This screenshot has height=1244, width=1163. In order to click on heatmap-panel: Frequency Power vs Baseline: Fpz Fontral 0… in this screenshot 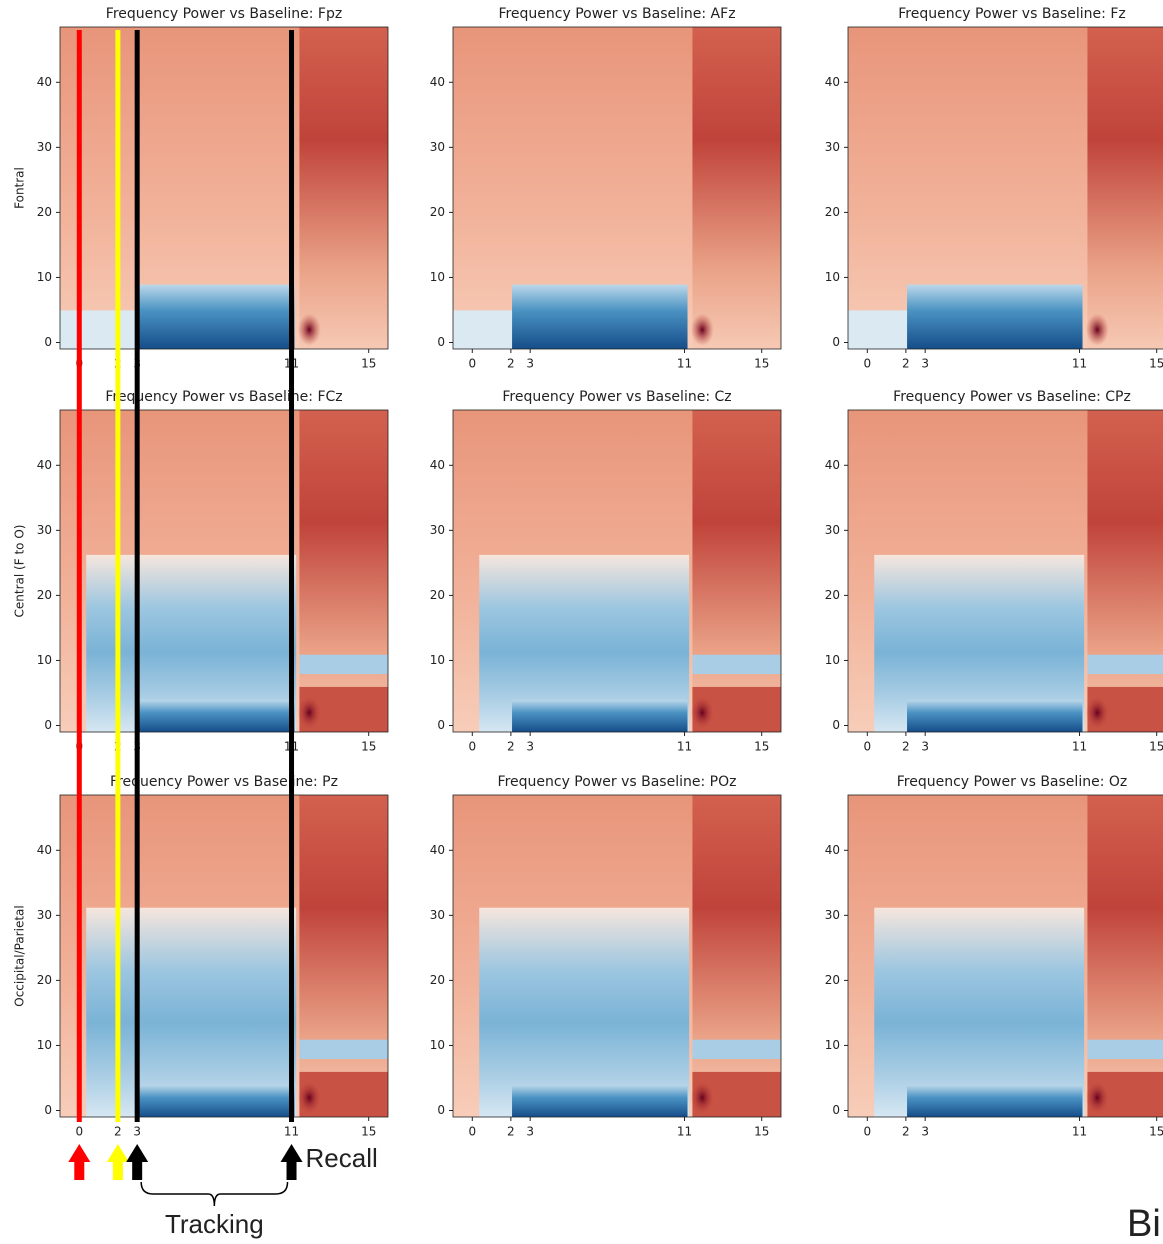, I will do `click(201, 188)`.